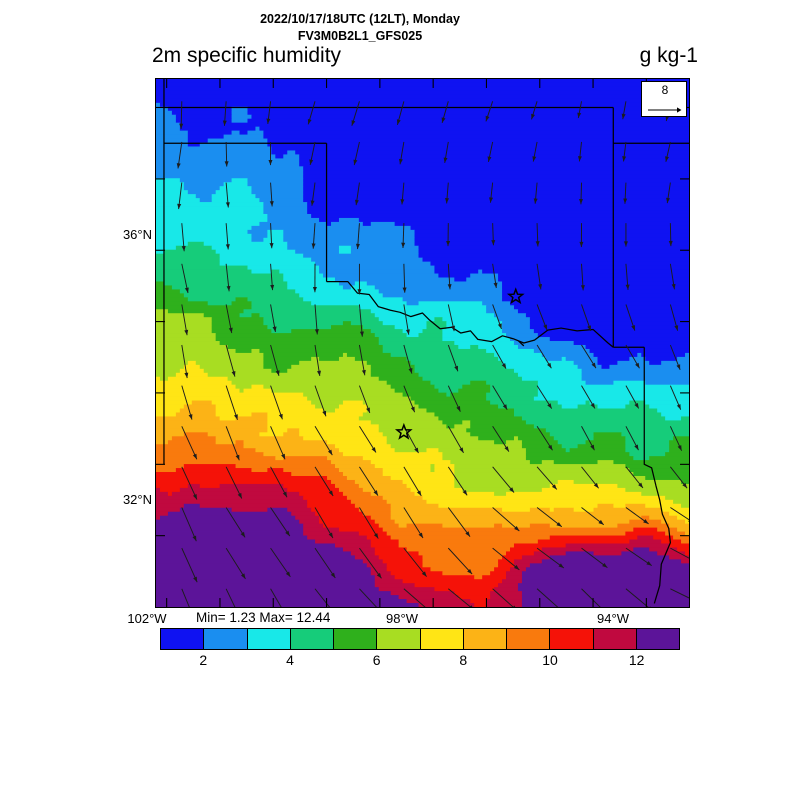 The height and width of the screenshot is (800, 800). What do you see at coordinates (665, 110) in the screenshot?
I see `wind-vector-arrow-icon` at bounding box center [665, 110].